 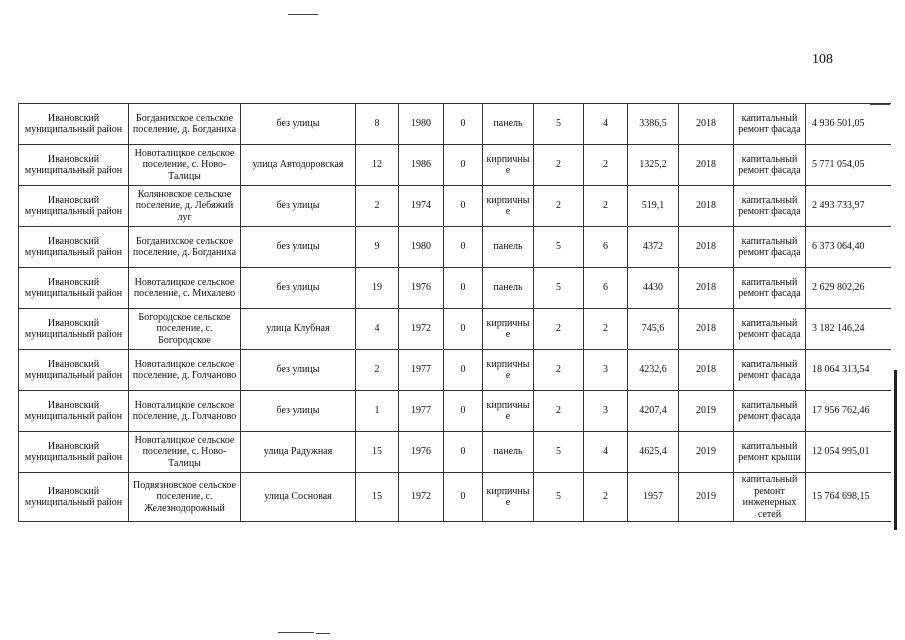 What do you see at coordinates (653, 370) in the screenshot?
I see `cell-area: 4232,6` at bounding box center [653, 370].